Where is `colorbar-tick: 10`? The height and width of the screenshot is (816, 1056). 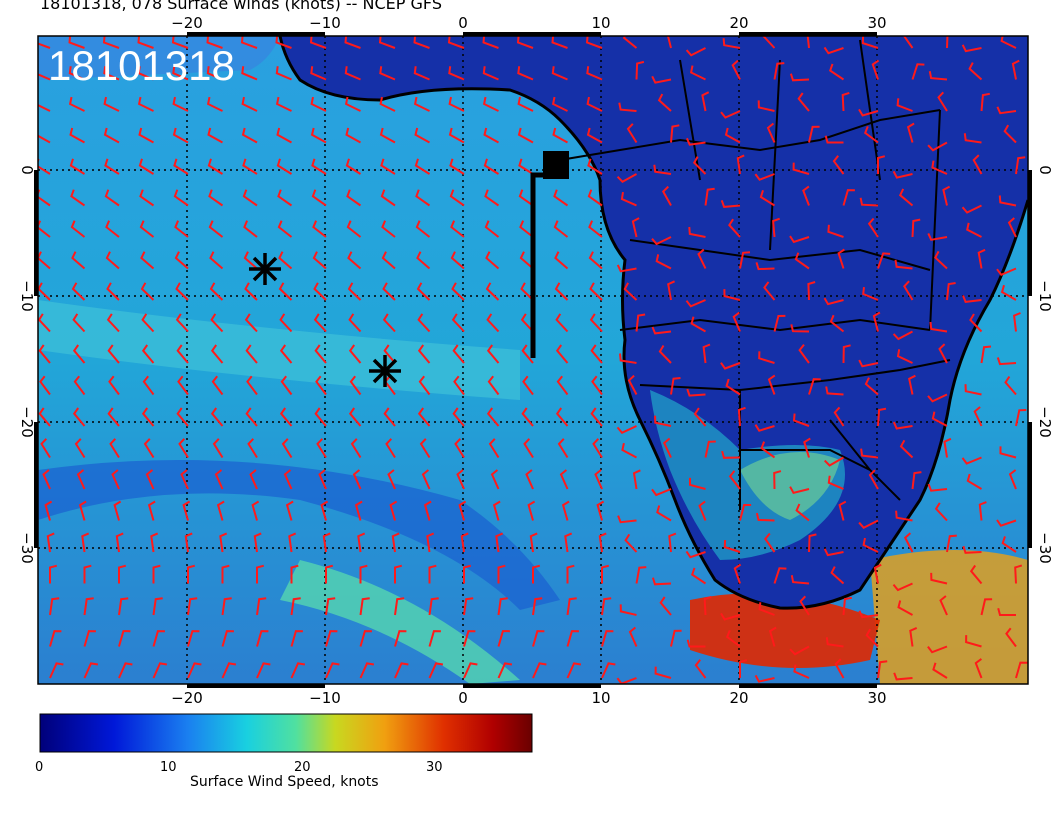 colorbar-tick: 10 is located at coordinates (168, 767).